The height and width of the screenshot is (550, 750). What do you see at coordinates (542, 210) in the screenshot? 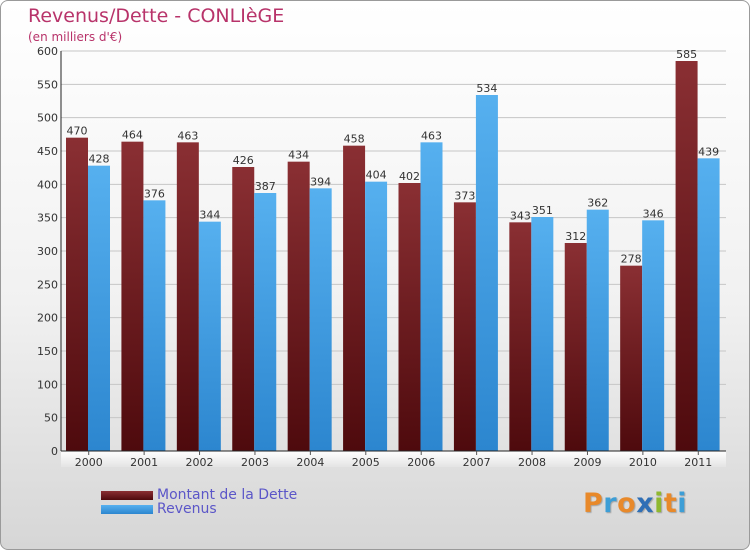
I see `data-label: 351` at bounding box center [542, 210].